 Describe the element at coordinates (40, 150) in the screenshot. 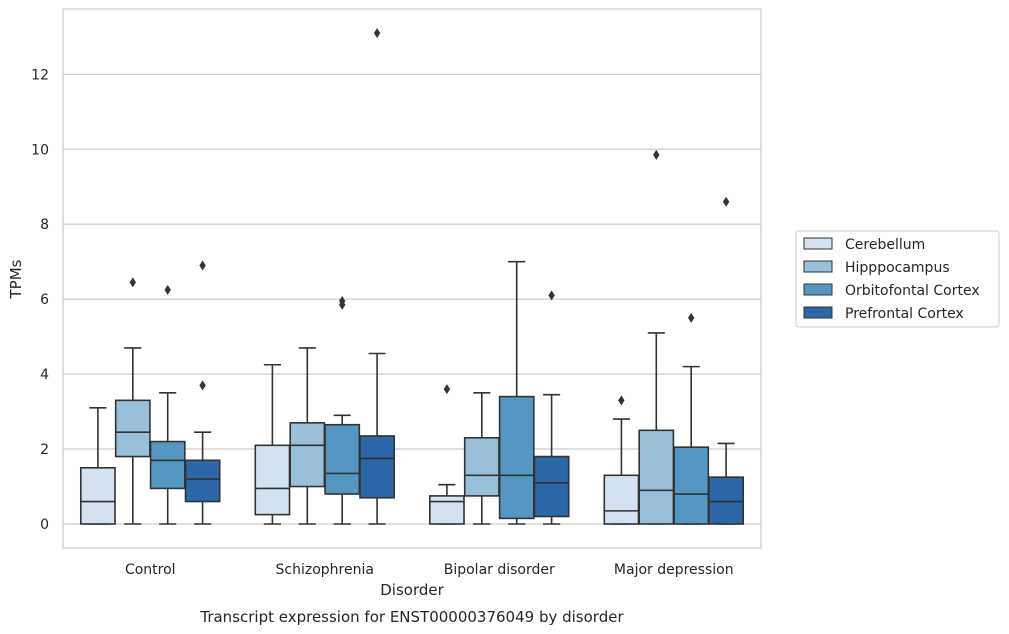

I see `y-tick-label: 10` at that location.